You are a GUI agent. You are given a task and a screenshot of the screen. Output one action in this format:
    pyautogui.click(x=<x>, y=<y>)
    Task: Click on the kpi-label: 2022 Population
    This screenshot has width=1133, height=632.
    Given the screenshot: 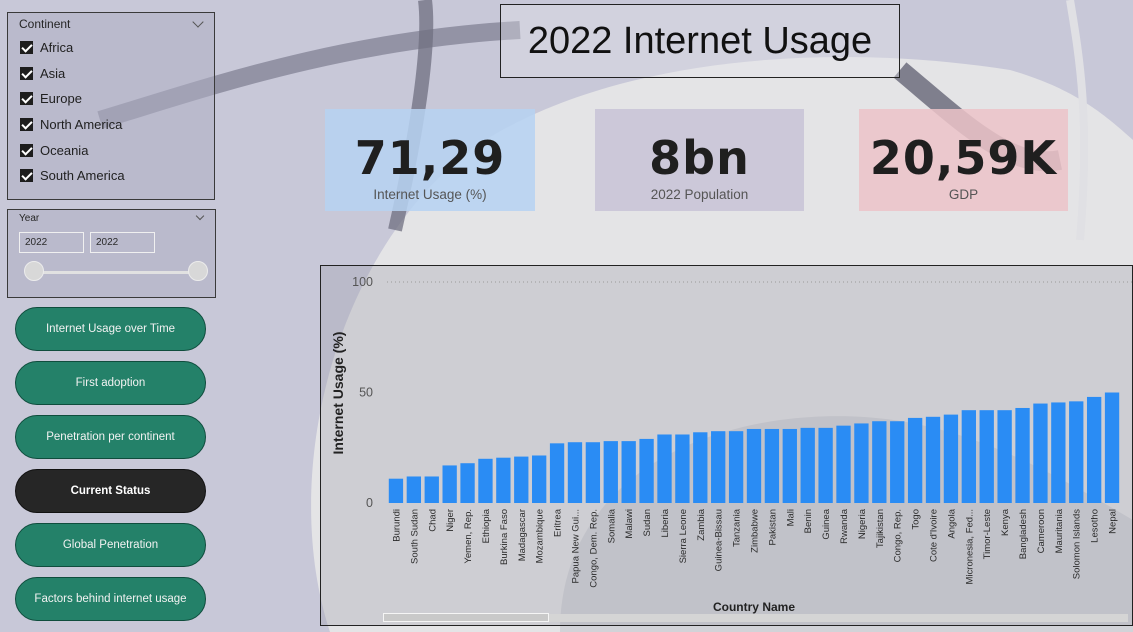 What is the action you would take?
    pyautogui.click(x=699, y=194)
    